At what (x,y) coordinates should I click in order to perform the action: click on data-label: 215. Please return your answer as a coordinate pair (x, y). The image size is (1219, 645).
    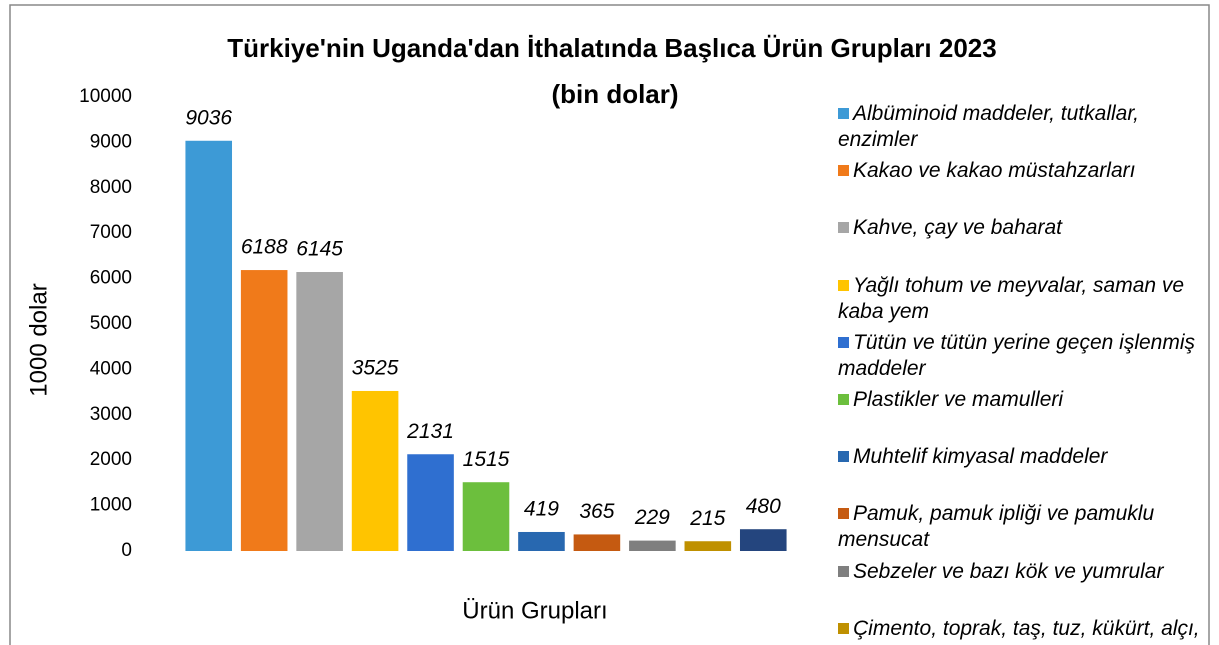
    Looking at the image, I should click on (707, 518).